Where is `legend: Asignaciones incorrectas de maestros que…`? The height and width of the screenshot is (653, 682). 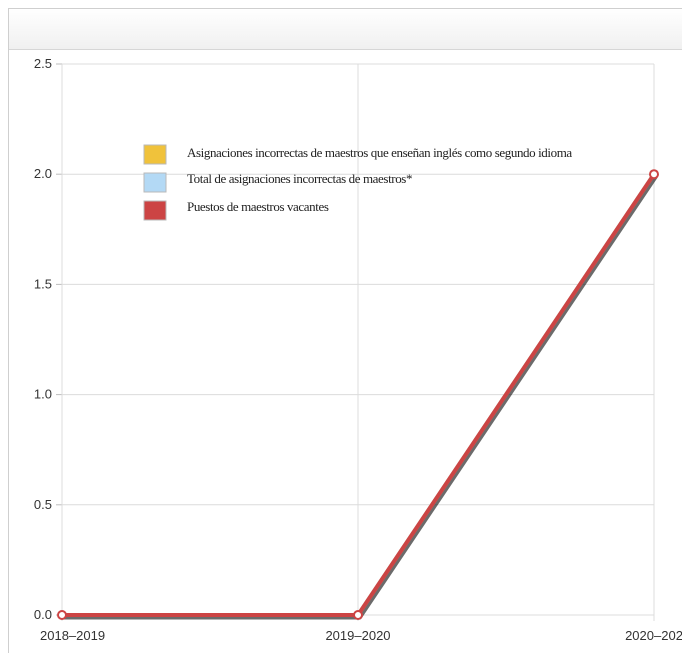
legend: Asignaciones incorrectas de maestros que… is located at coordinates (358, 182).